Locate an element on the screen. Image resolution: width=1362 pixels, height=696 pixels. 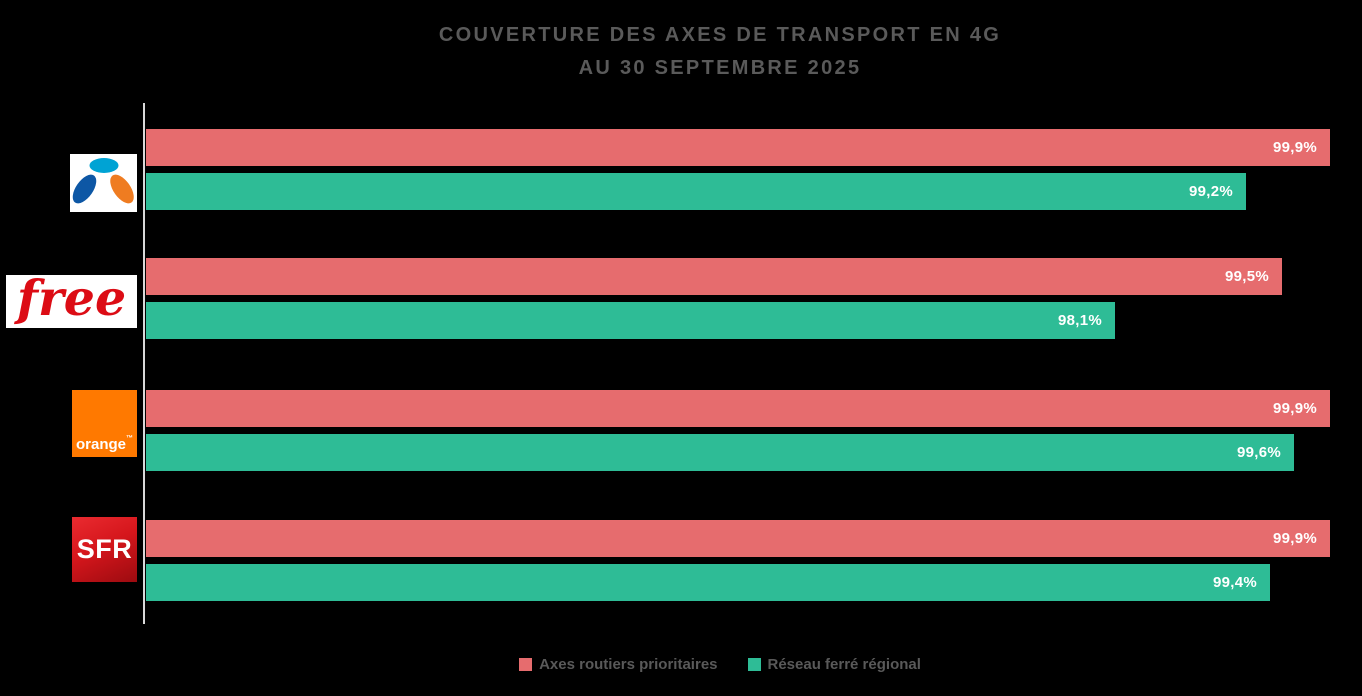
chart-title-line-2: AU 30 SEPTEMBRE 2025 is located at coordinates (720, 68).